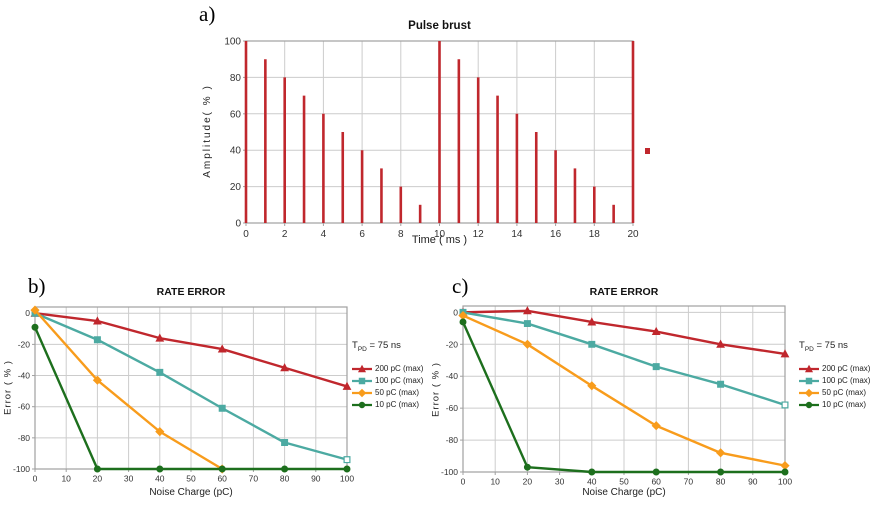 This screenshot has height=510, width=876. Describe the element at coordinates (647, 151) in the screenshot. I see `stray-red-marker` at that location.